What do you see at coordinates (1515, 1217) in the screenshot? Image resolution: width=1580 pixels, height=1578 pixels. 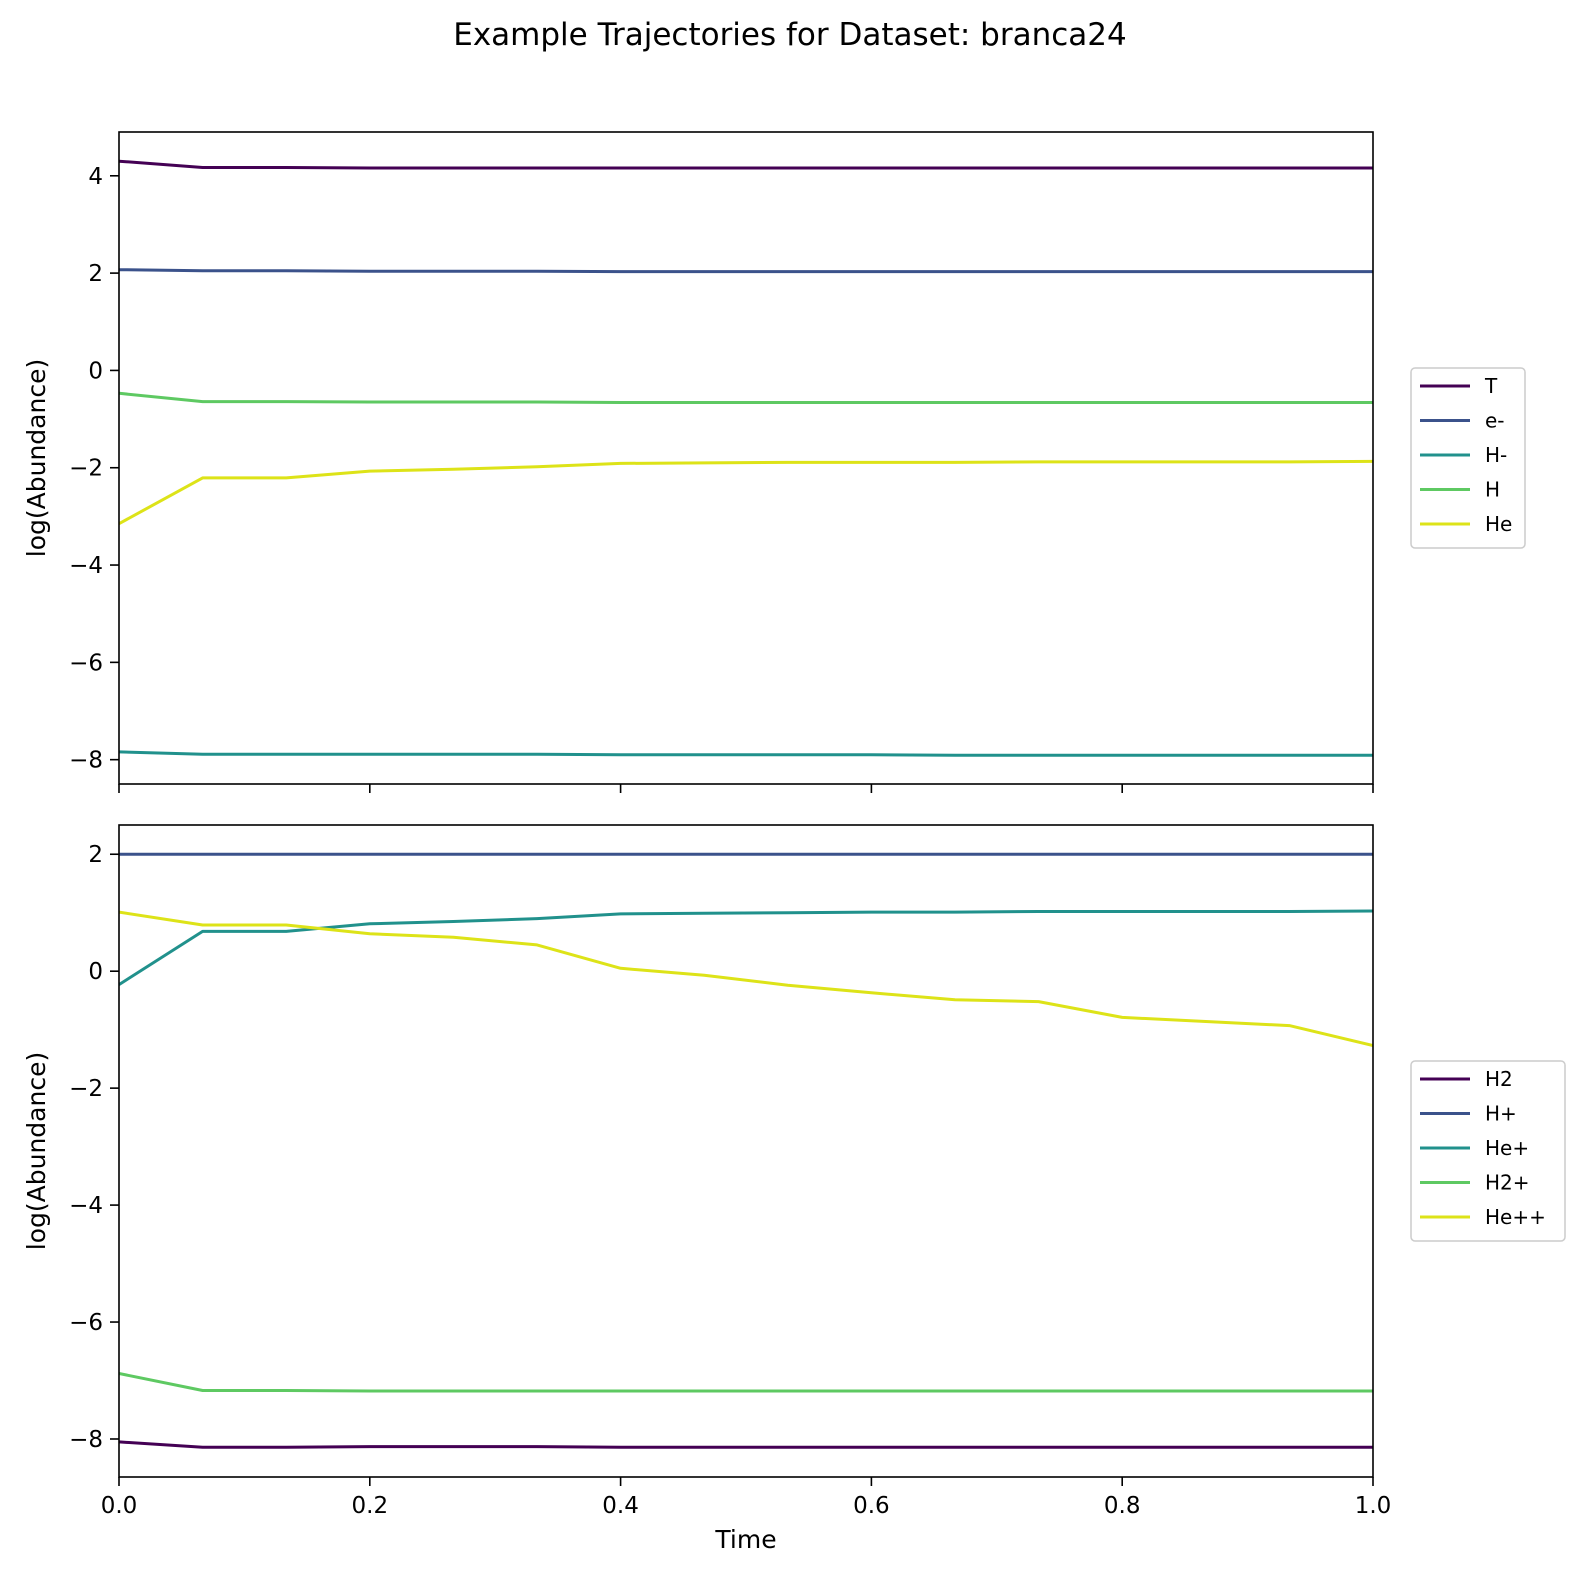 I see `legend-label: He++` at bounding box center [1515, 1217].